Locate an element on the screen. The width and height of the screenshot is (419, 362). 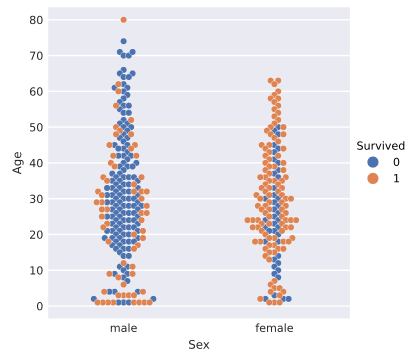
y-tick-label: 40 is located at coordinates (36, 163).